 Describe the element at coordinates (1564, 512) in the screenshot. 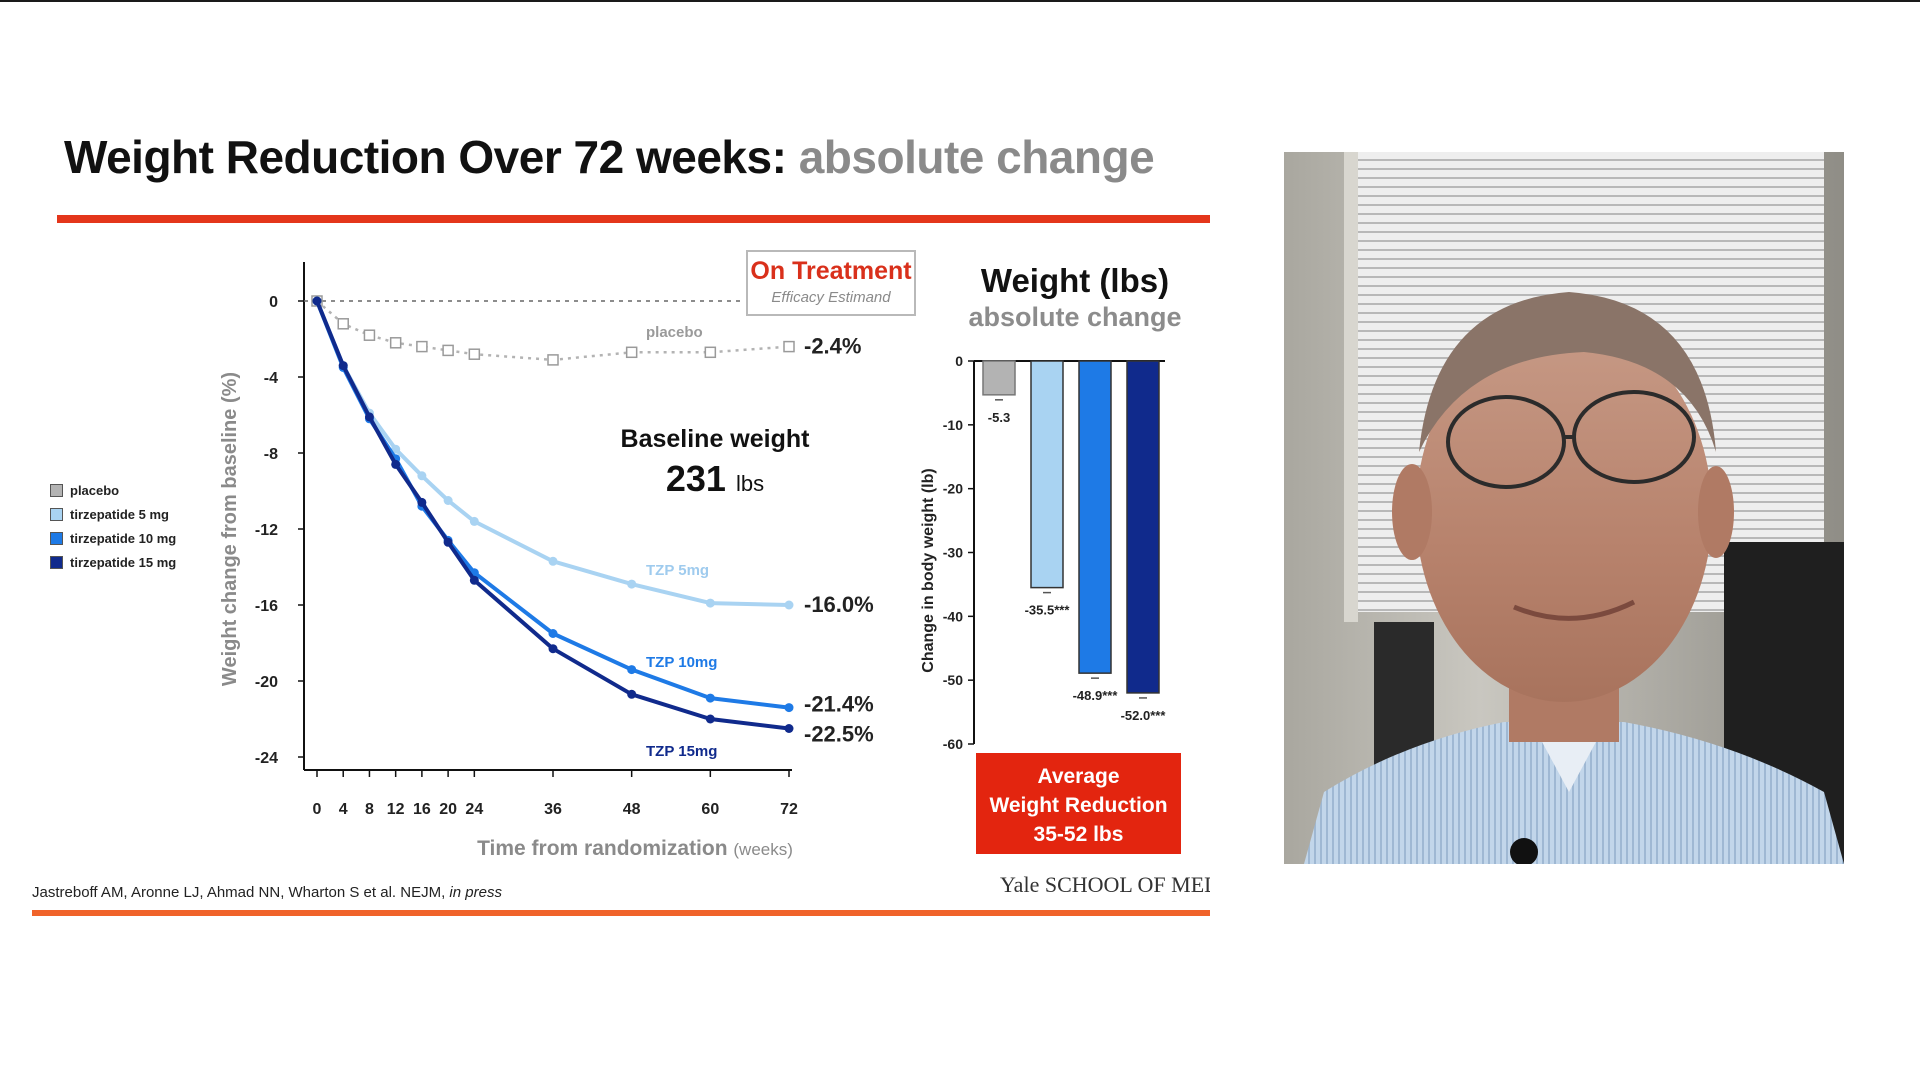

I see `face` at that location.